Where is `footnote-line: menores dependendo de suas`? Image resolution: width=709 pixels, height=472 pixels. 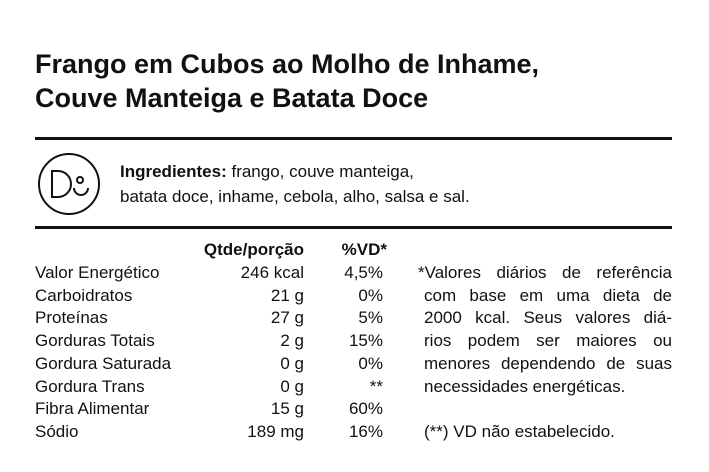 footnote-line: menores dependendo de suas is located at coordinates (548, 363).